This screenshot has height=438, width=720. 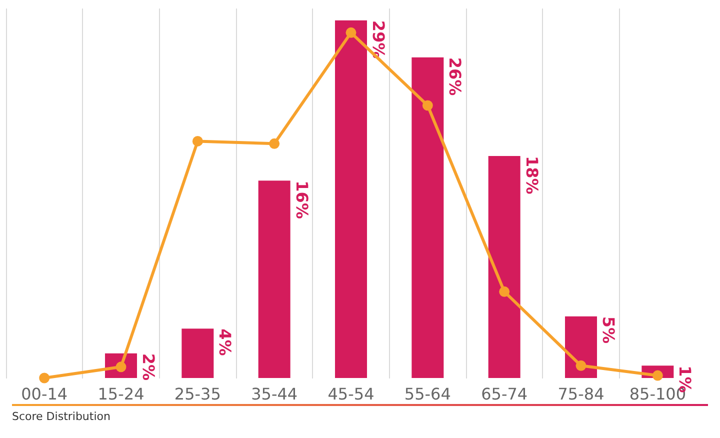 What do you see at coordinates (427, 394) in the screenshot?
I see `x-tick-label: 55-64` at bounding box center [427, 394].